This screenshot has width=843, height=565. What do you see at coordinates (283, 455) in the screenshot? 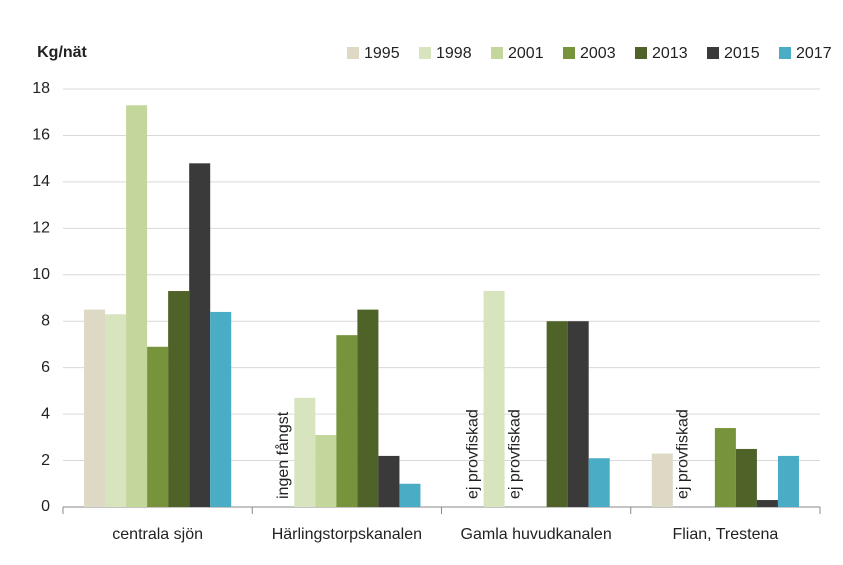
I see `annotation: ingen fångst` at bounding box center [283, 455].